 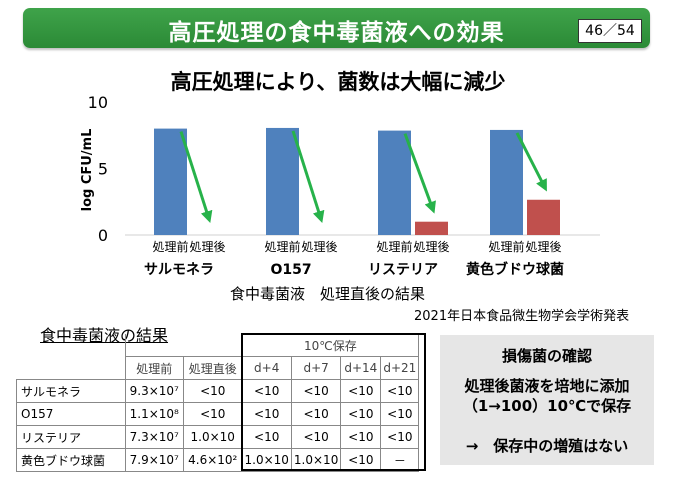 What do you see at coordinates (71, 460) in the screenshot?
I see `row-label: 黄色ブドウ球菌` at bounding box center [71, 460].